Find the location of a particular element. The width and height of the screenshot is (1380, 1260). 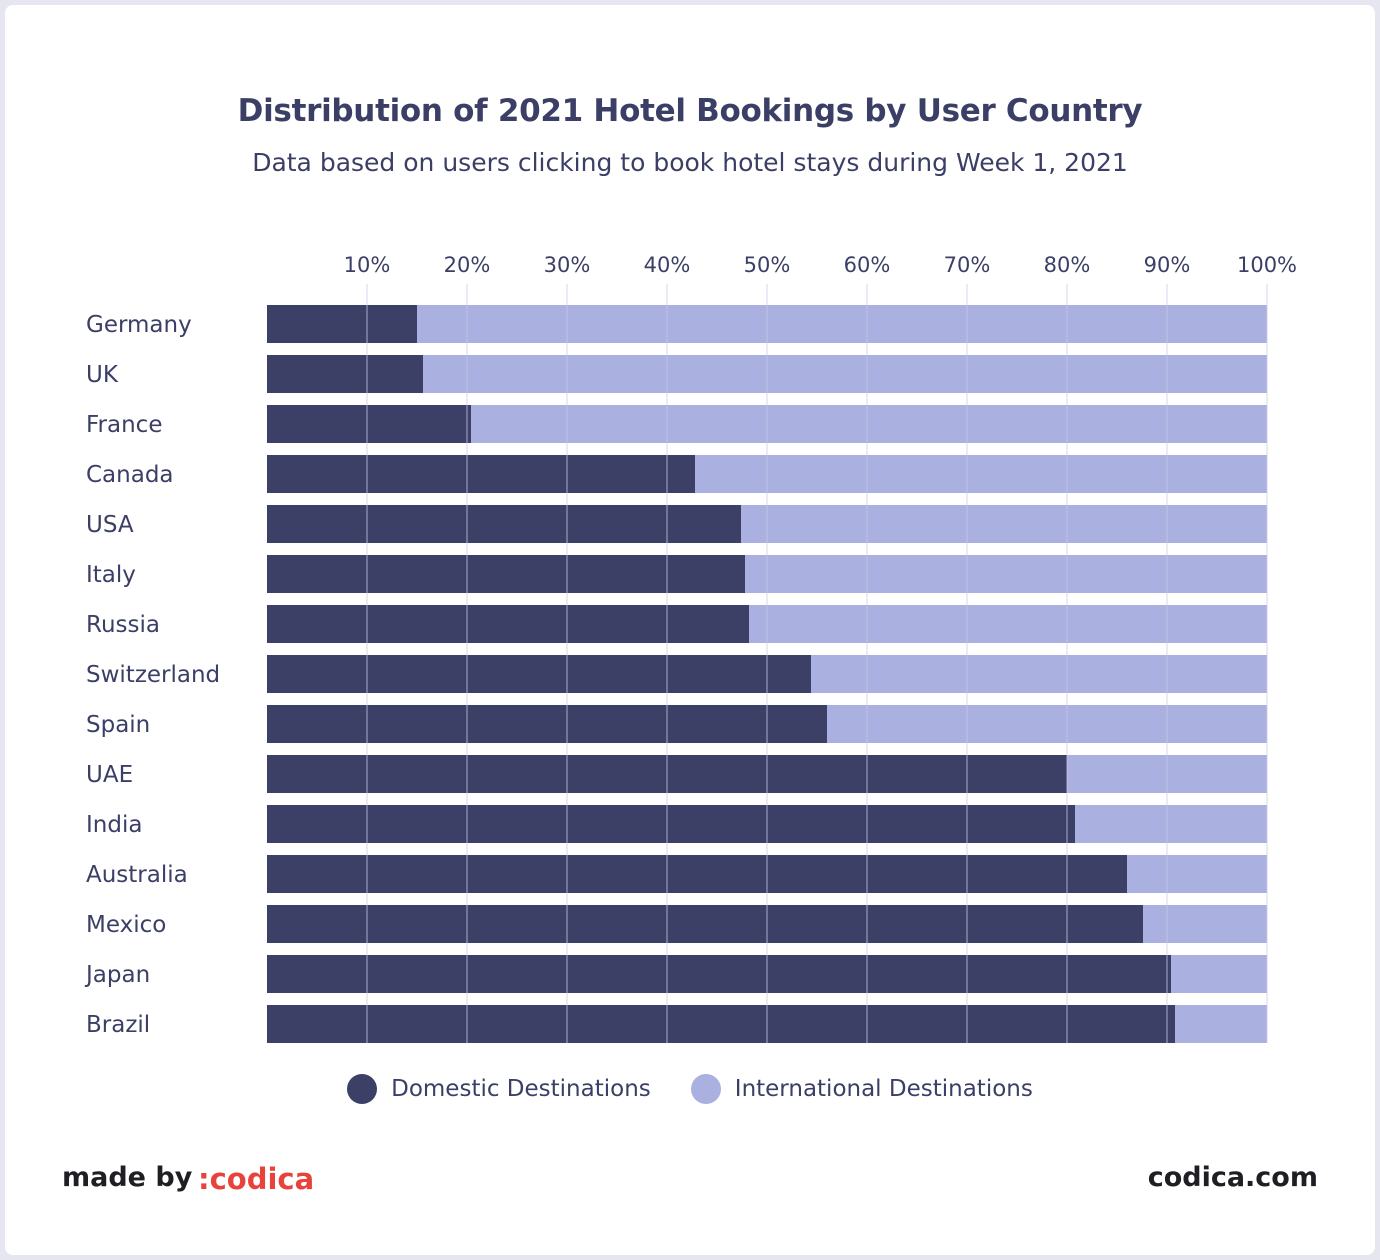

legend-swatch-domestic is located at coordinates (362, 1089).